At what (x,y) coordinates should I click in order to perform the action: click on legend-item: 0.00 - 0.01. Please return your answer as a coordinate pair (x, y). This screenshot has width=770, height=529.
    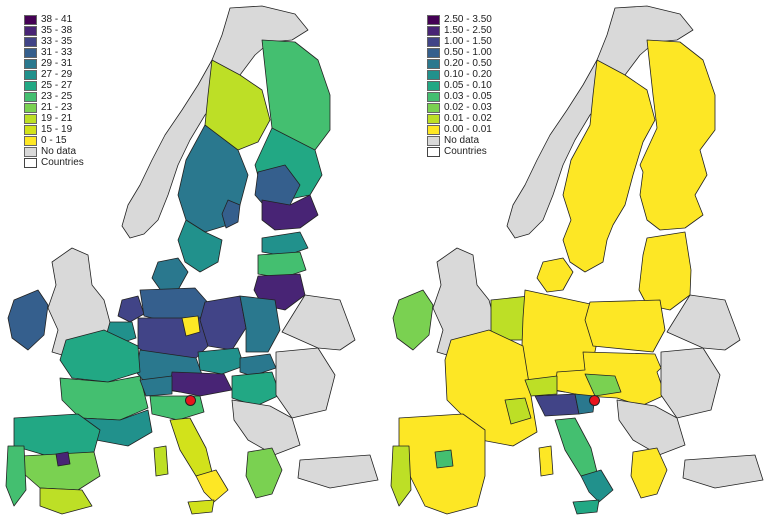
    Looking at the image, I should click on (459, 129).